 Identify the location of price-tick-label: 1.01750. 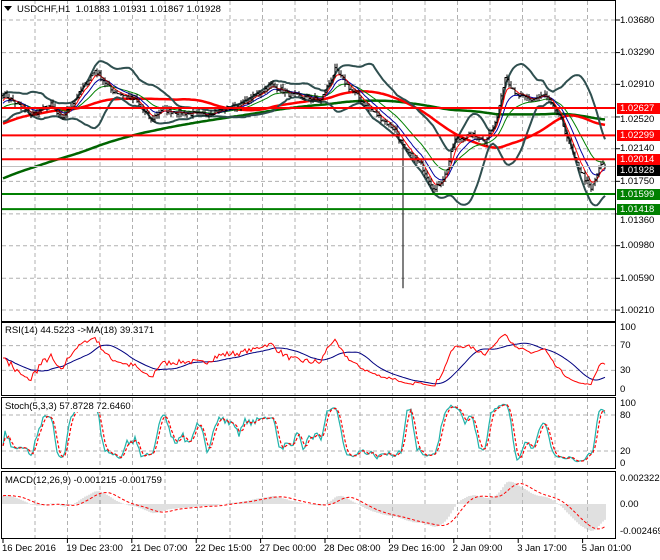
(637, 182).